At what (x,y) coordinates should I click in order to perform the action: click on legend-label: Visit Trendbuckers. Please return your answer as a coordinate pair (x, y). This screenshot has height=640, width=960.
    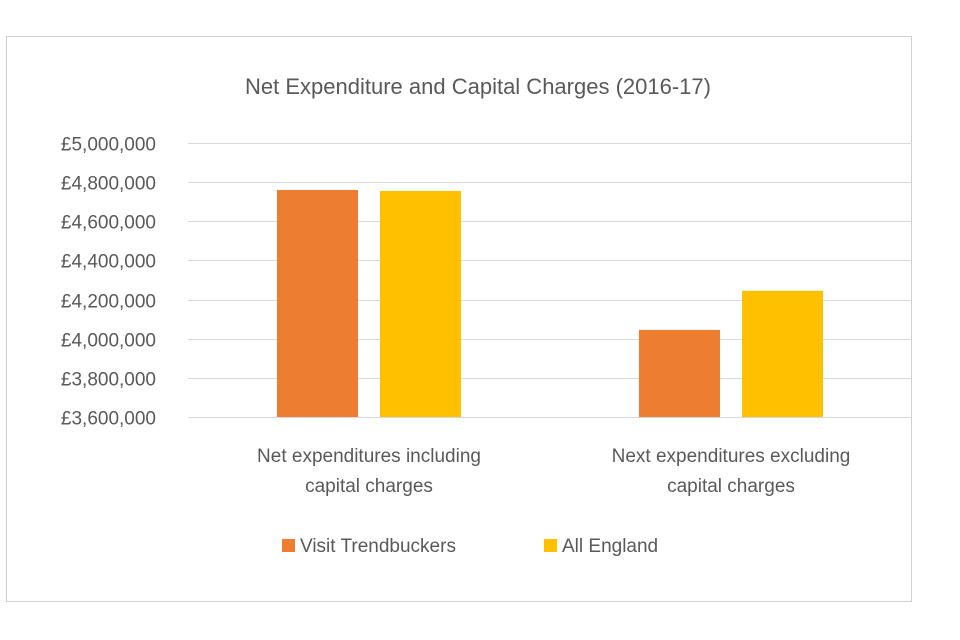
    Looking at the image, I should click on (378, 546).